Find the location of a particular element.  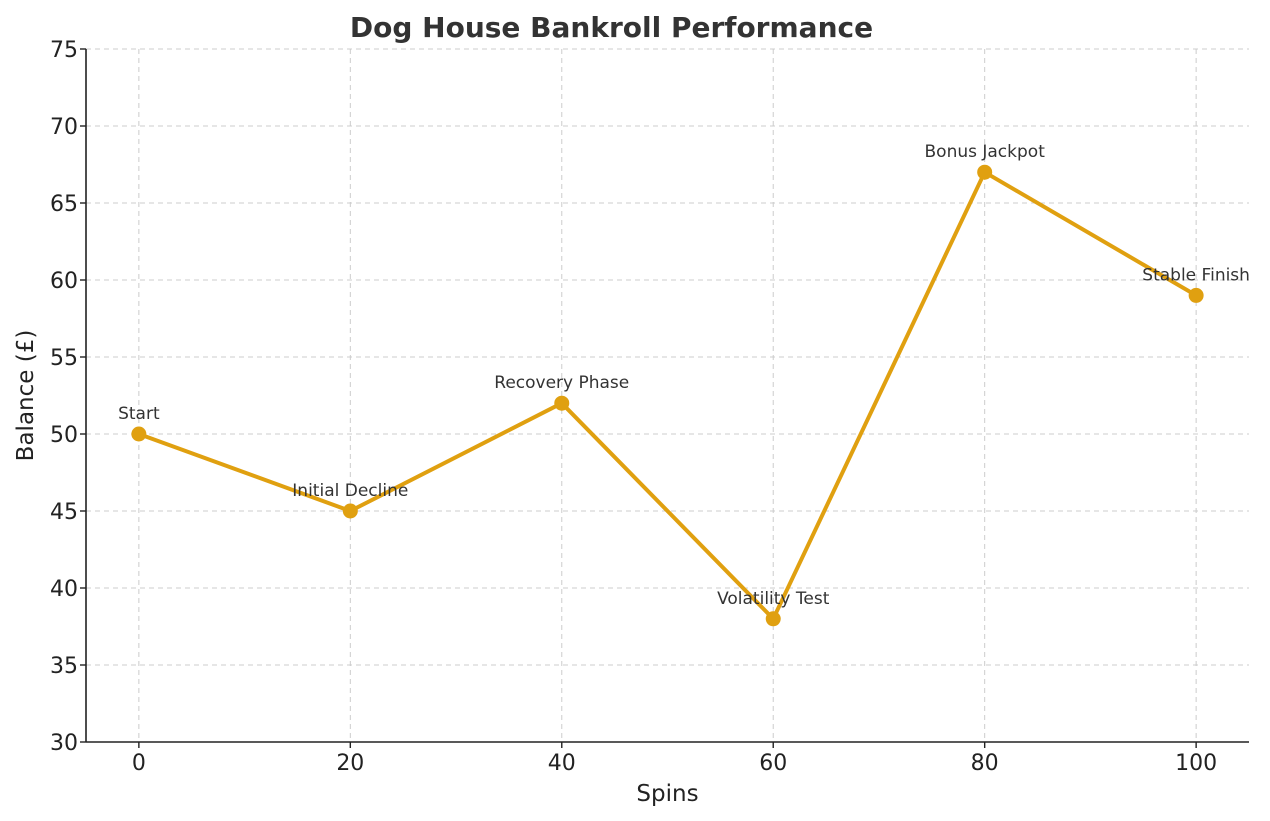

y-tick-label: 30 is located at coordinates (64, 743).